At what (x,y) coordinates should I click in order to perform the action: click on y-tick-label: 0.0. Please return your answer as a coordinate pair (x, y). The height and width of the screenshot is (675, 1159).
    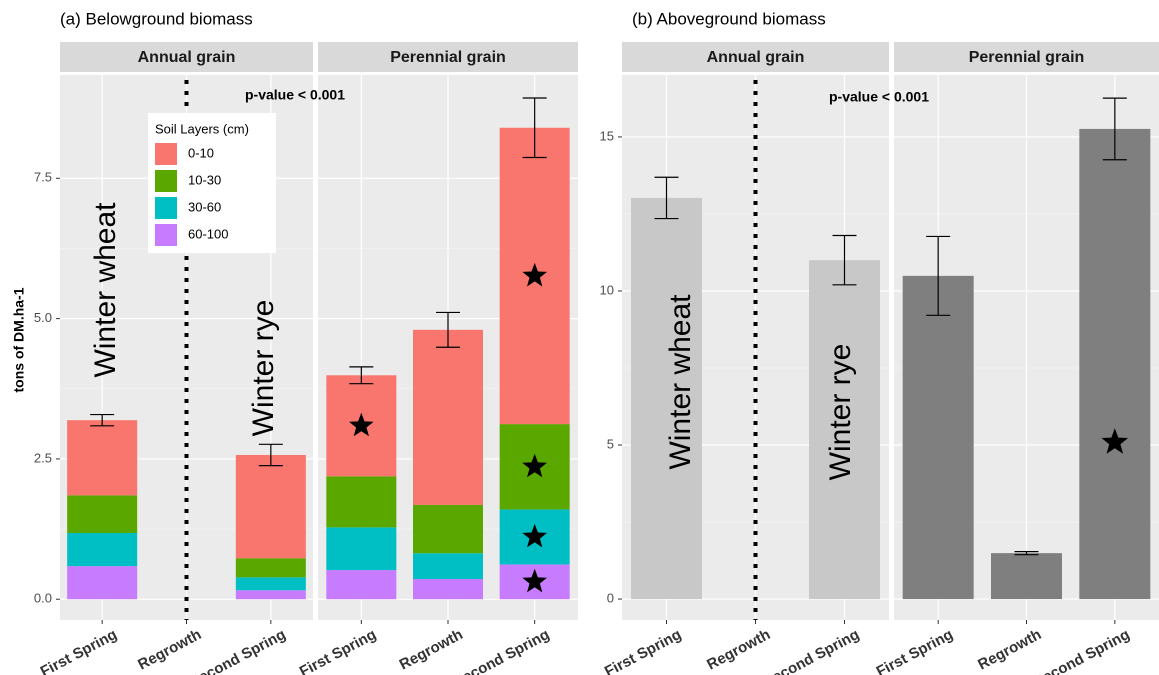
    Looking at the image, I should click on (43, 598).